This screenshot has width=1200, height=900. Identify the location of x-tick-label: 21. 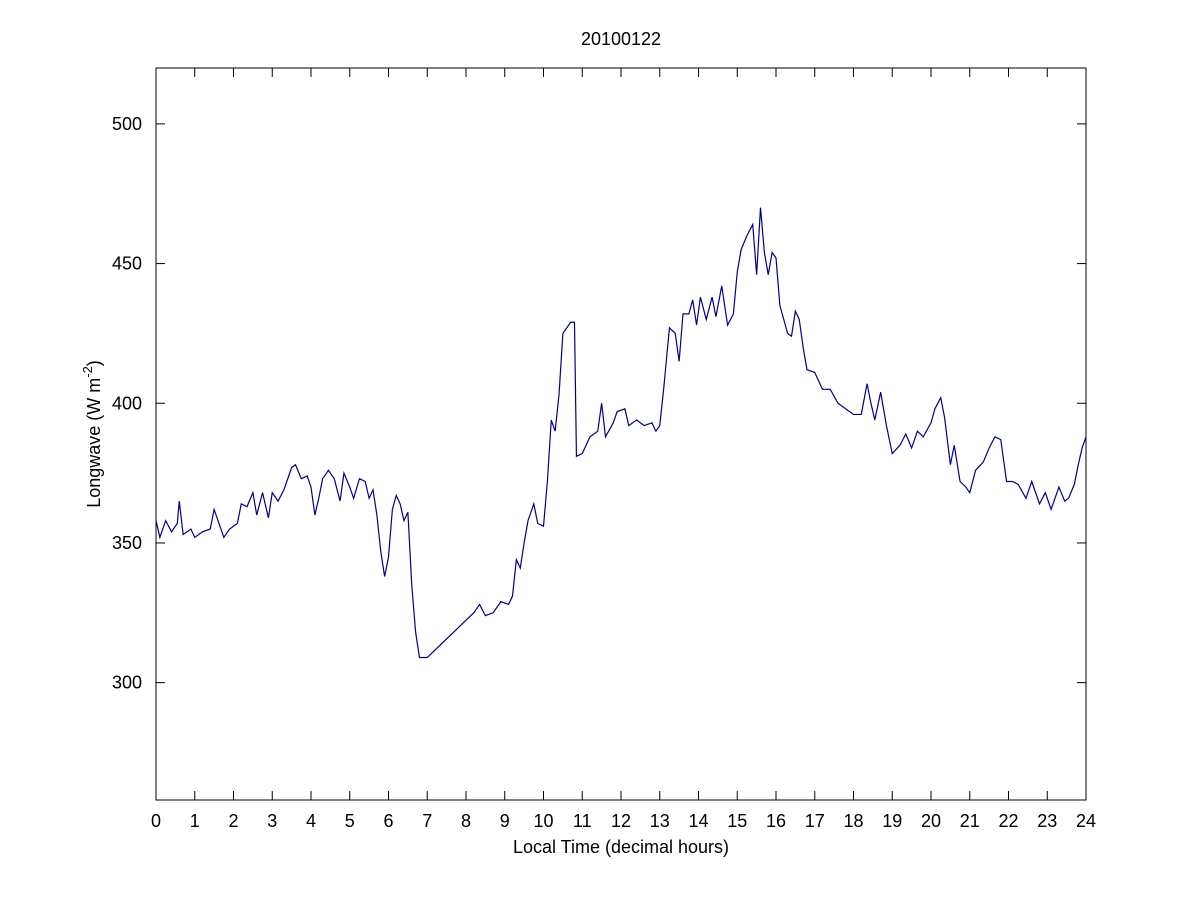
(970, 821).